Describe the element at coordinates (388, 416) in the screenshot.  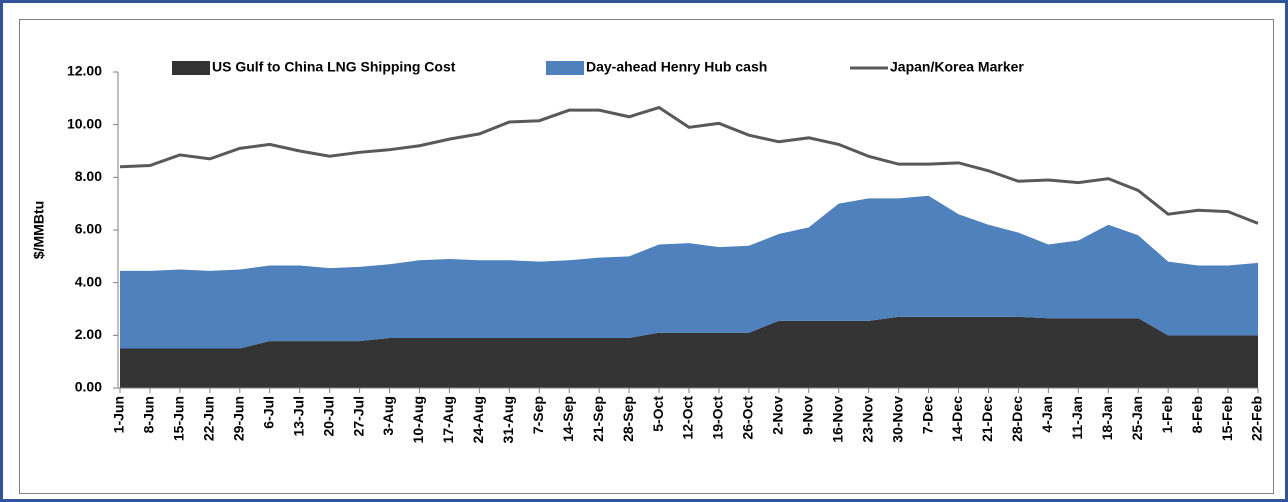
I see `x-tick-label: 3-Aug` at that location.